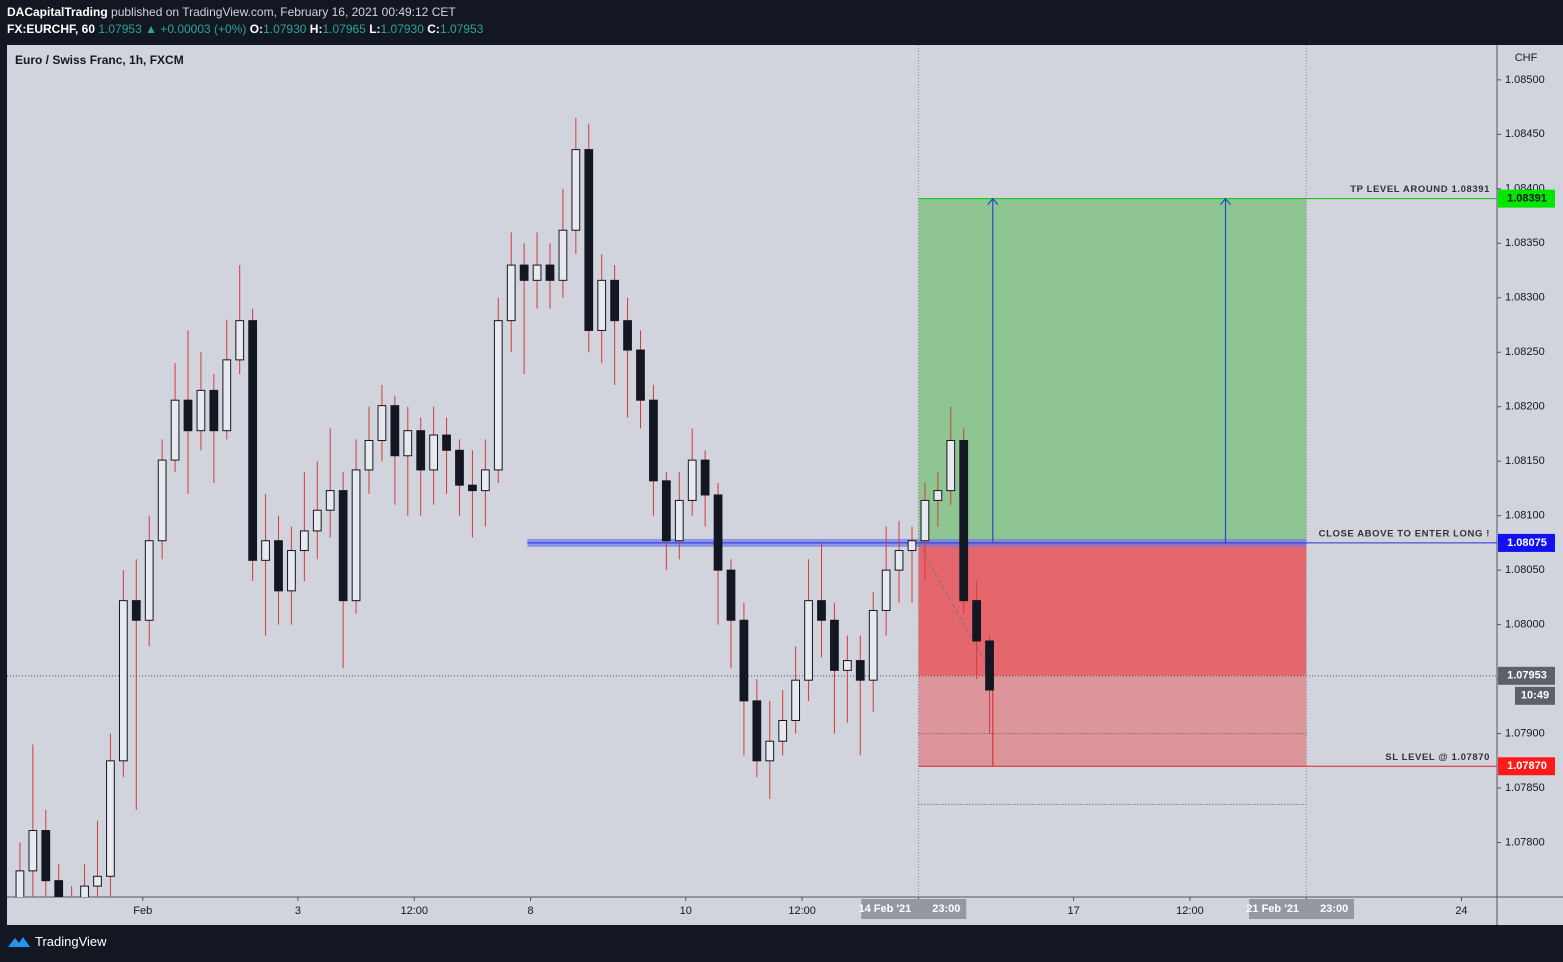  What do you see at coordinates (1404, 533) in the screenshot?
I see `level-note: CLOSE ABOVE TO ENTER LONG !` at bounding box center [1404, 533].